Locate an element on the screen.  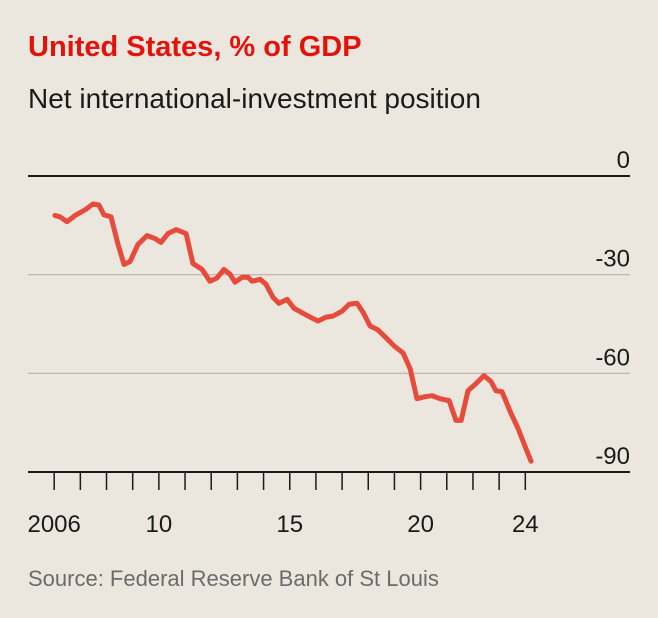
y-tick-label: -90 is located at coordinates (612, 456).